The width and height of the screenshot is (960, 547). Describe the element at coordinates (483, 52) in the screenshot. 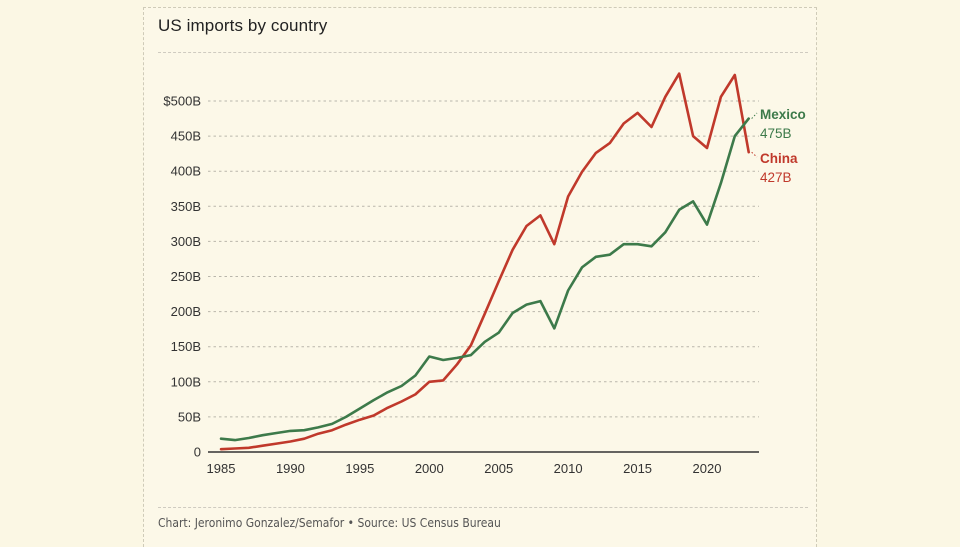

I see `title-divider` at that location.